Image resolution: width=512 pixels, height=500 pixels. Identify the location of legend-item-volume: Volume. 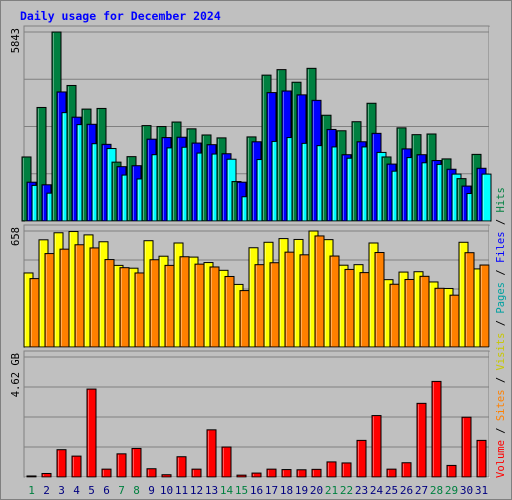
(501, 459).